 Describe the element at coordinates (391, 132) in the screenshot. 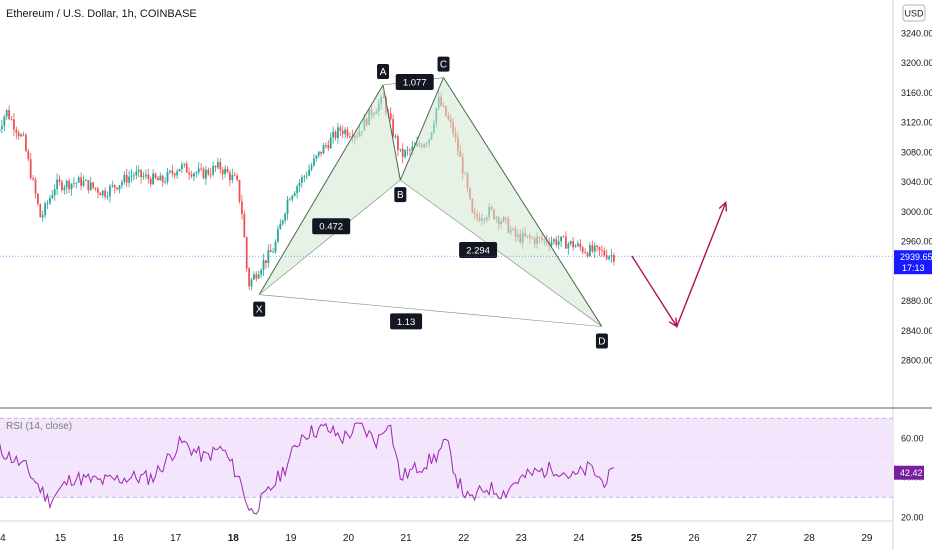

I see `pattern-leg-ab` at that location.